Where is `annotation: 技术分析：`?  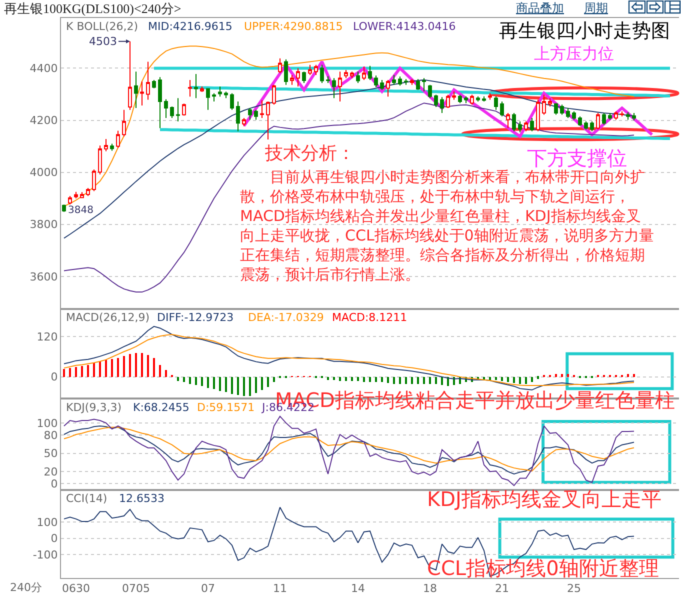
annotation: 技术分析： is located at coordinates (309, 153).